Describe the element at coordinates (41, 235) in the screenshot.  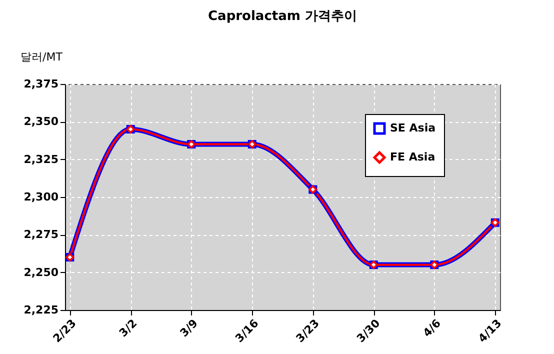
I see `y-tick-label: 2,275` at that location.